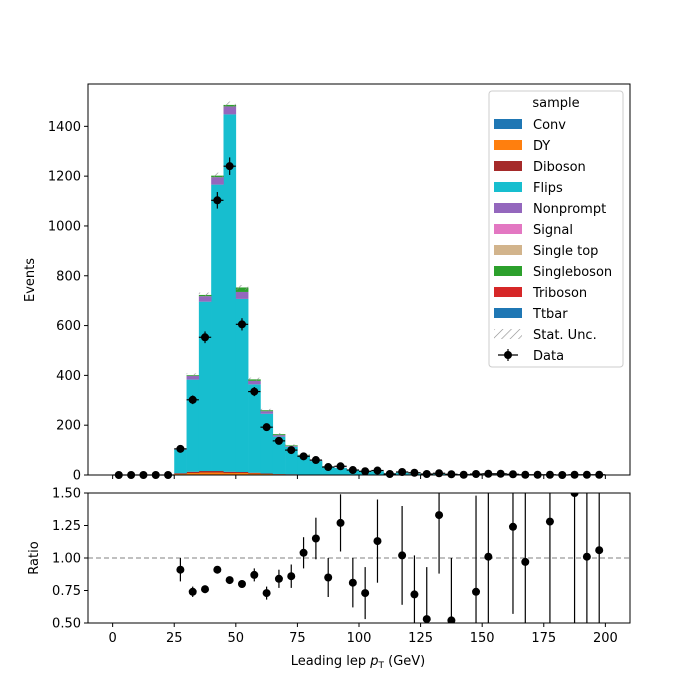 This screenshot has width=700, height=700. What do you see at coordinates (77, 476) in the screenshot?
I see `y-tick-label: 0` at bounding box center [77, 476].